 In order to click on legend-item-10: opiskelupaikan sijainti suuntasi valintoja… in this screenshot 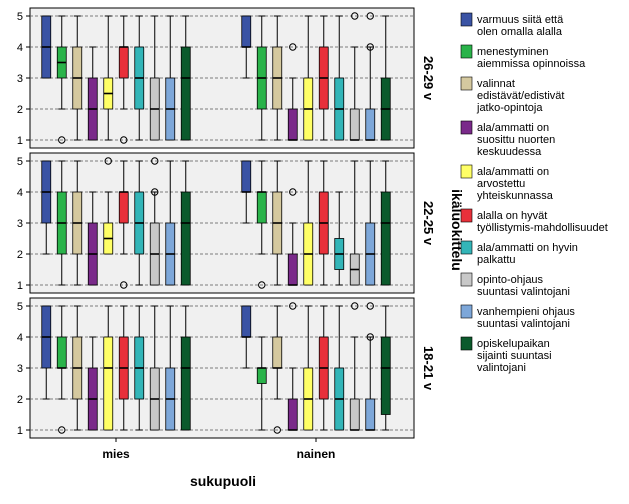, I will do `click(506, 355)`.